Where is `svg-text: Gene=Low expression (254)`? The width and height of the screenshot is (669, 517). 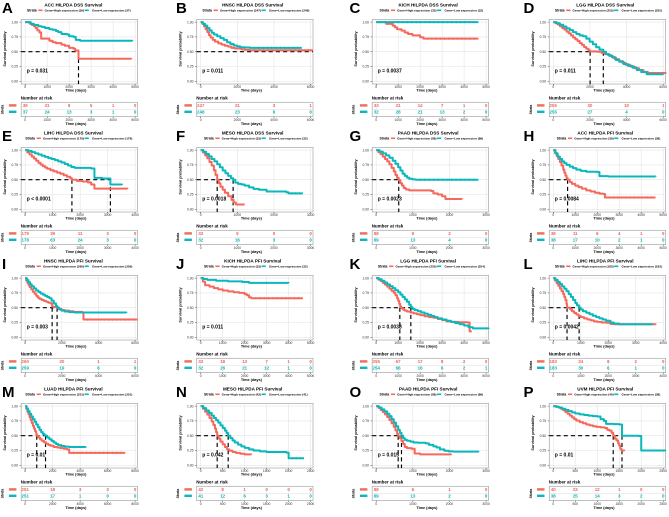
svg-text: Gene=Low expression (254) is located at coordinates (464, 267).